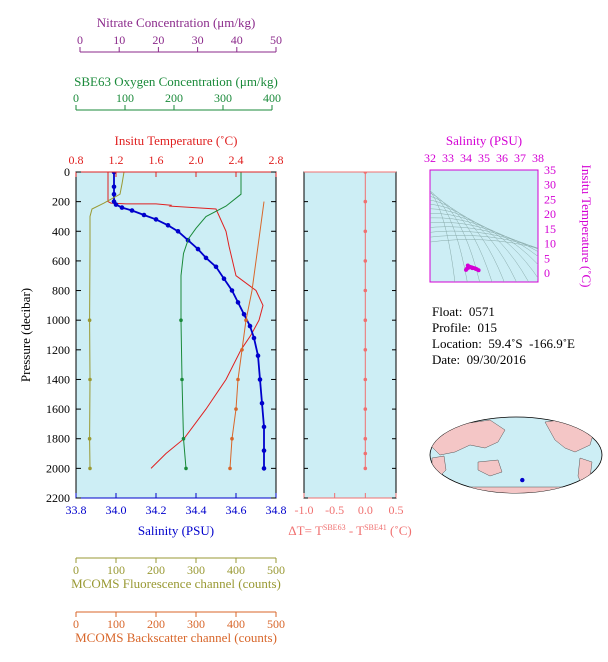 The height and width of the screenshot is (662, 608). Describe the element at coordinates (176, 22) in the screenshot. I see `nitrate-axis-title: Nitrate Concentration (μm/kg)` at that location.